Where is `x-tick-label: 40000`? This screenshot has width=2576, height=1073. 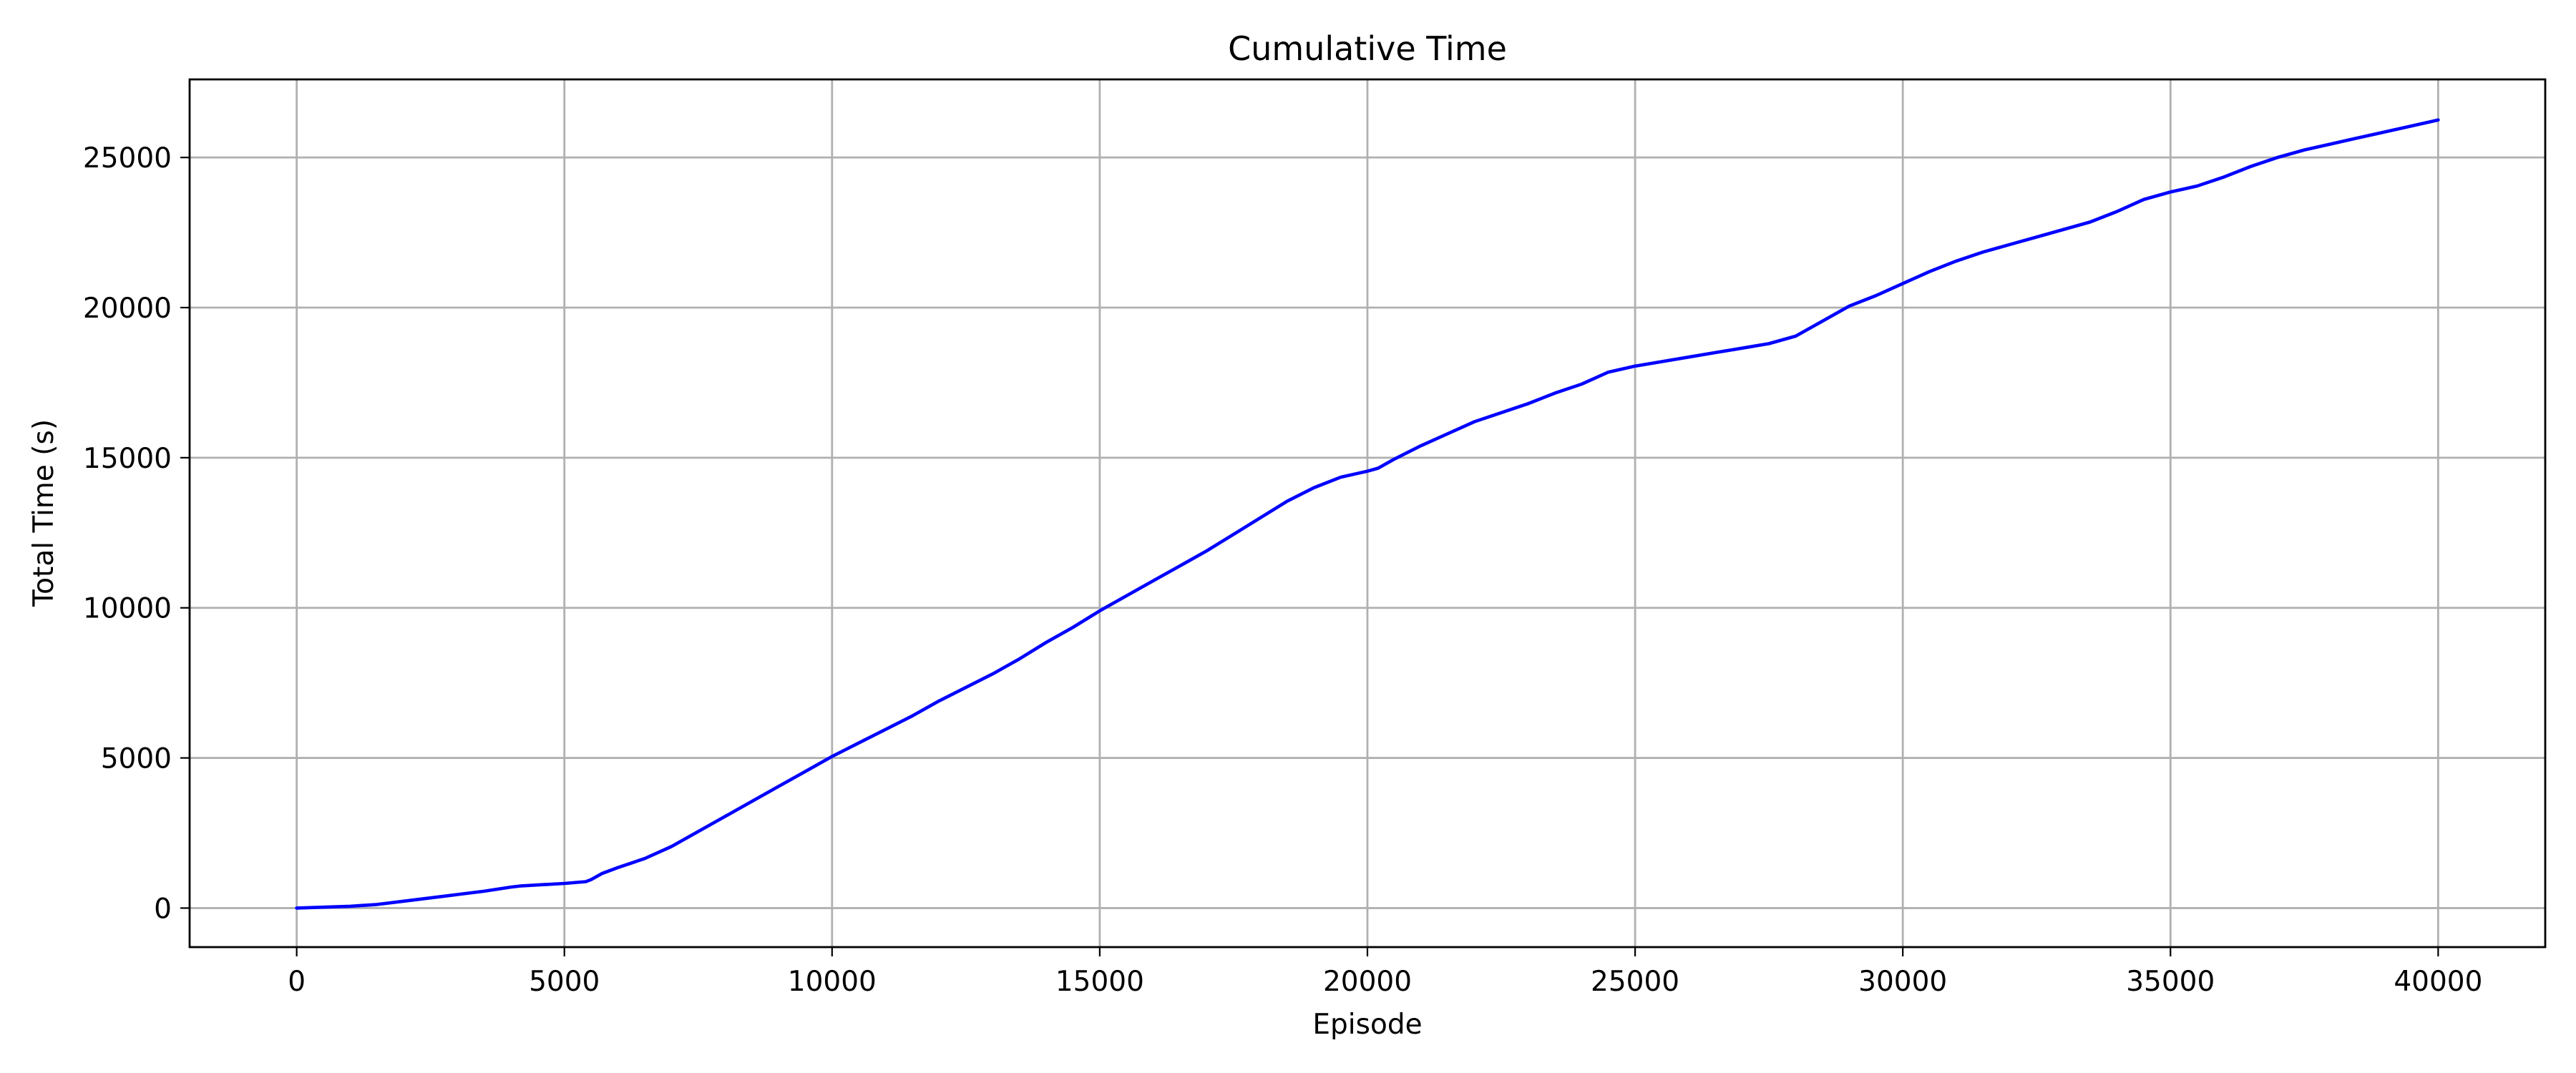
x-tick-label: 40000 is located at coordinates (2438, 982).